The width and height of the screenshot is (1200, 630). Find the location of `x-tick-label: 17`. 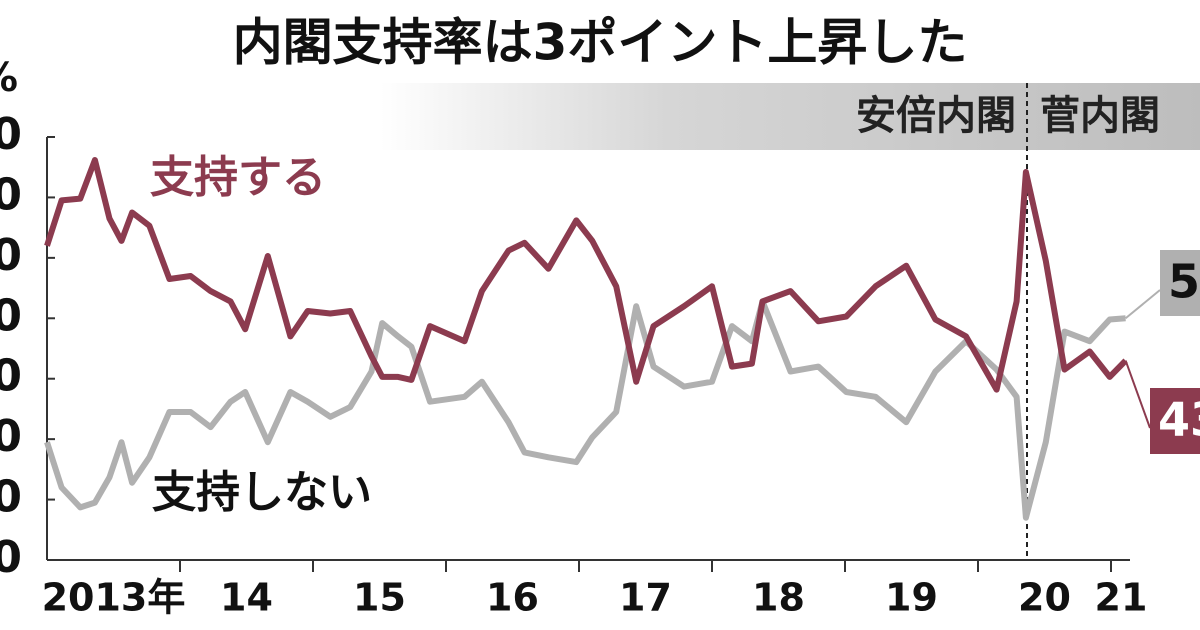

x-tick-label: 17 is located at coordinates (645, 598).